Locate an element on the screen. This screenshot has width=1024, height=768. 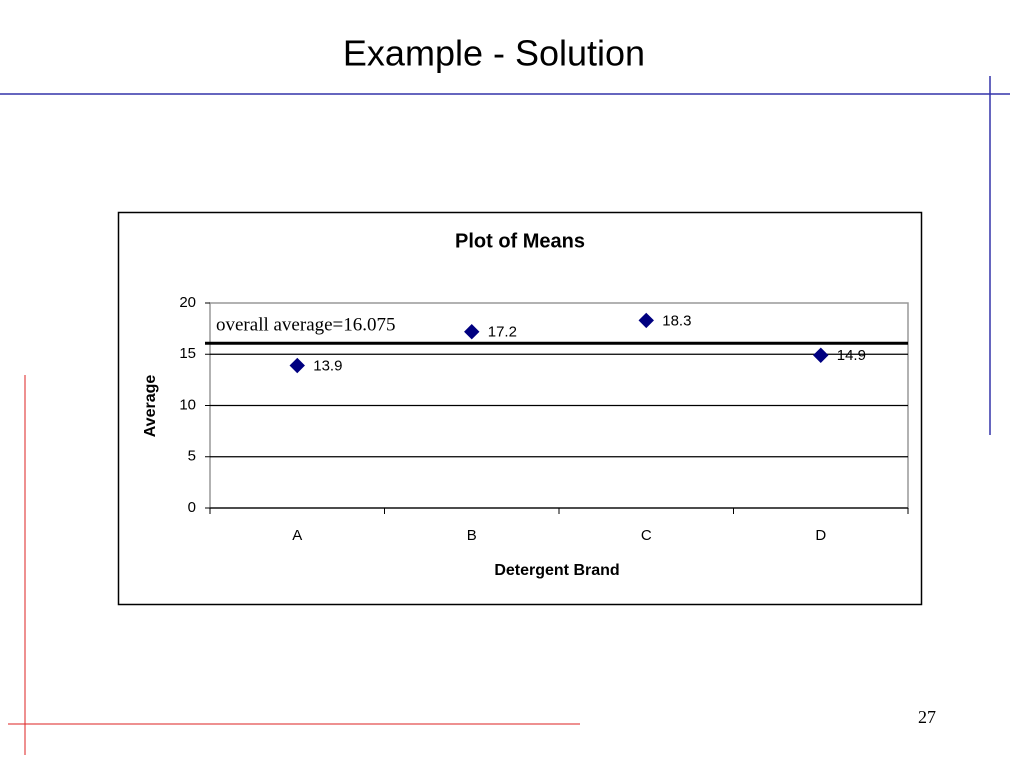
y-tick-label: 20 is located at coordinates (187, 302).